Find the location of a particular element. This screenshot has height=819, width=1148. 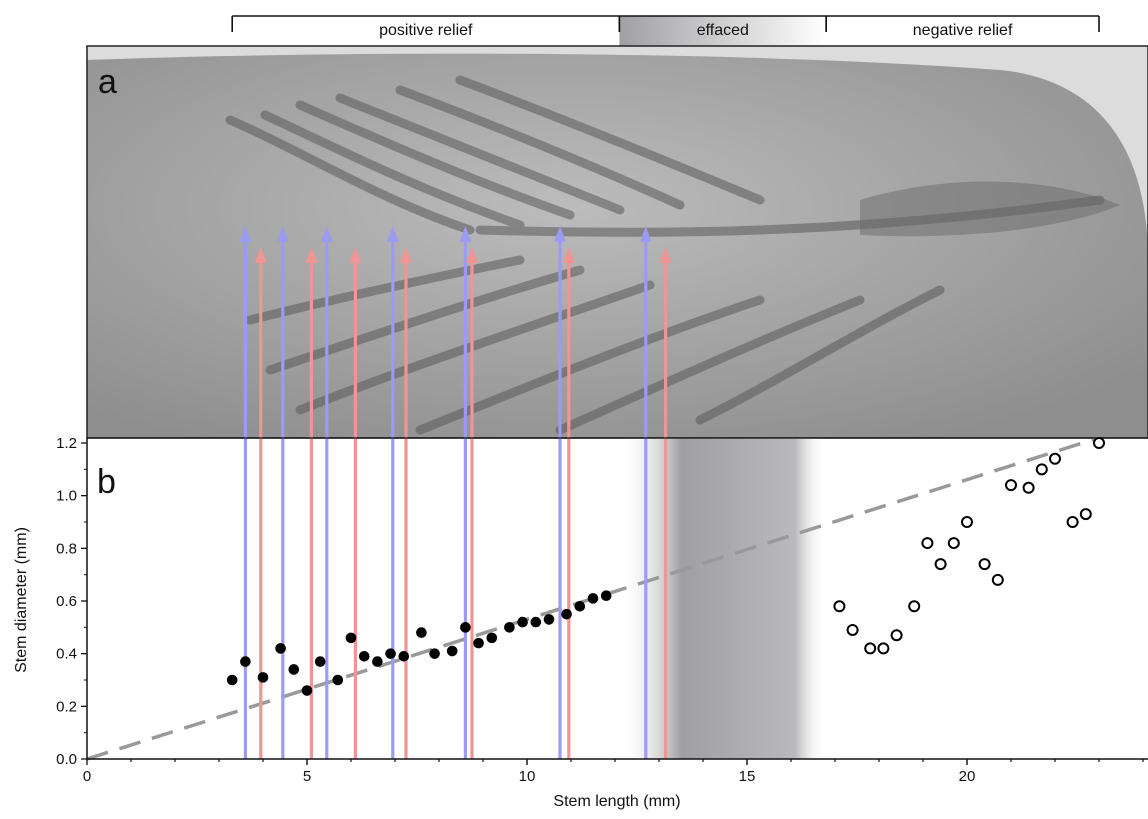

region-label: positive relief is located at coordinates (426, 30).